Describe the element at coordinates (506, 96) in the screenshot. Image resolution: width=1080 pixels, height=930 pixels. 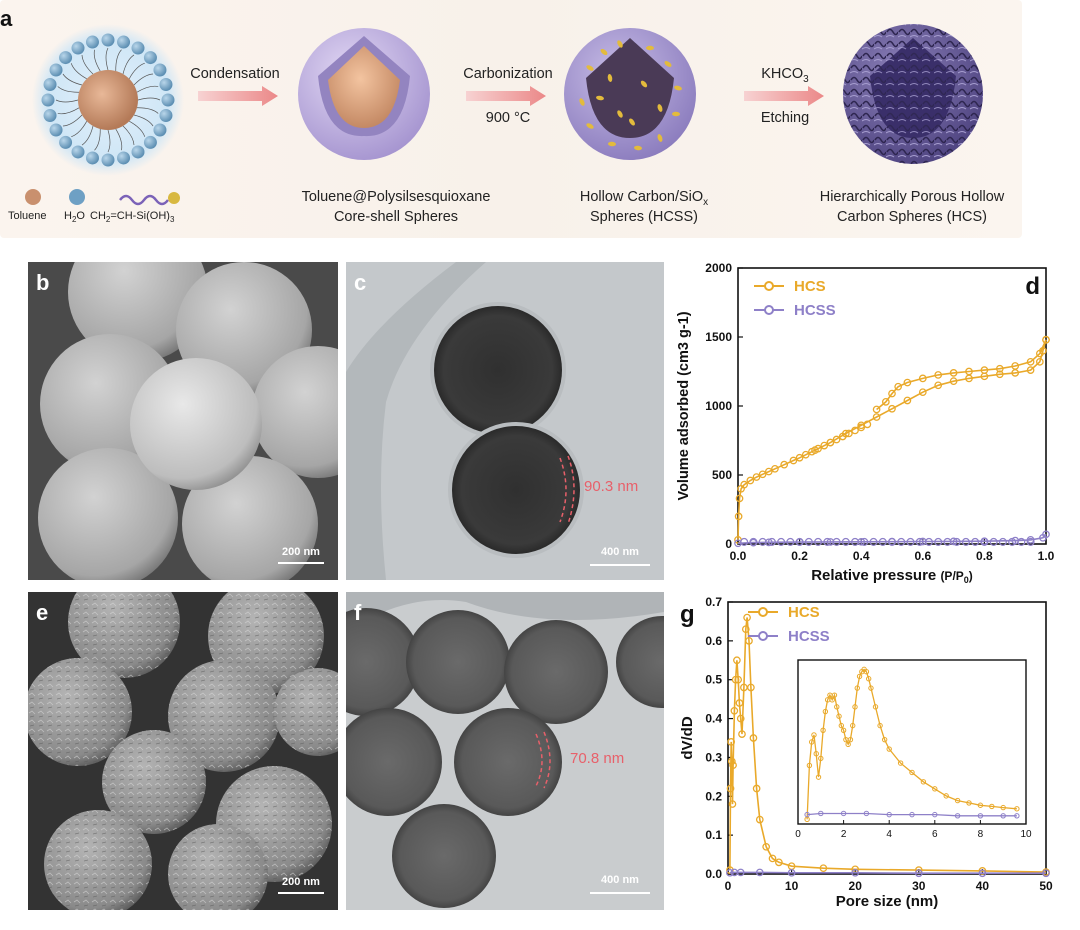
I see `carbonization-arrow` at that location.